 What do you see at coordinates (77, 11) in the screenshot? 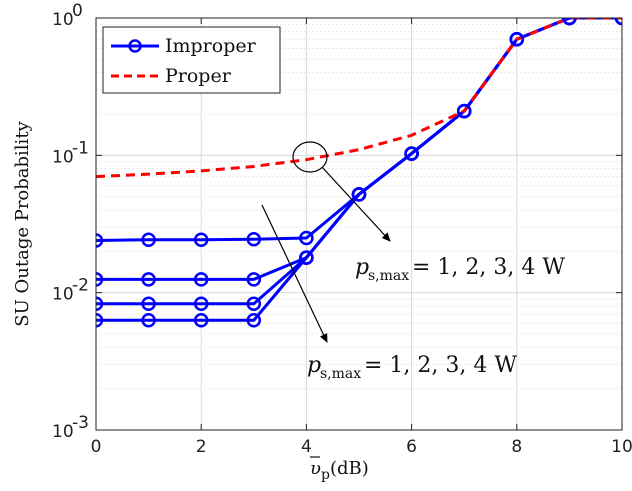
I see `y-tick-exponent: 0` at bounding box center [77, 11].